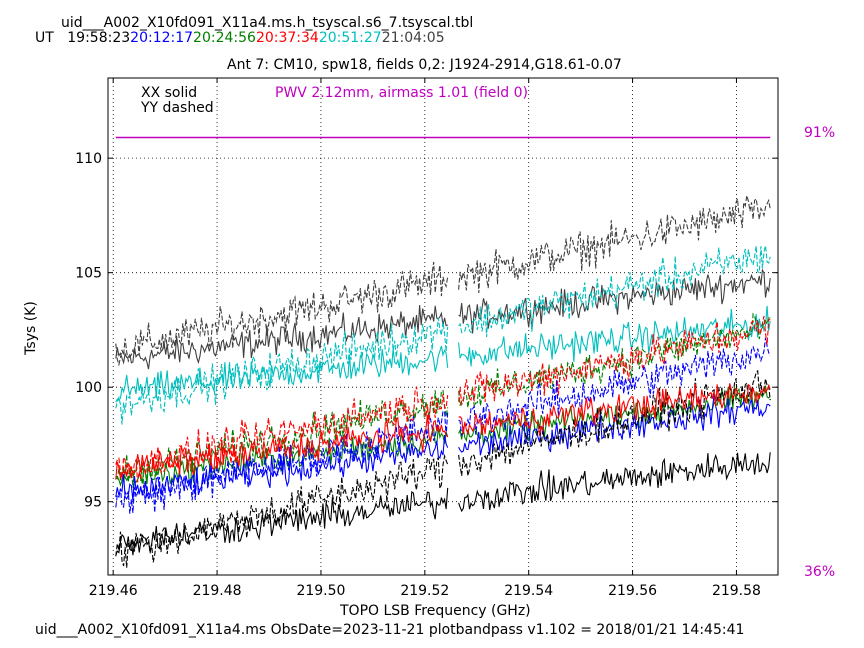 The height and width of the screenshot is (648, 864). What do you see at coordinates (224, 38) in the screenshot?
I see `ut-time-2: 20:24:56` at bounding box center [224, 38].